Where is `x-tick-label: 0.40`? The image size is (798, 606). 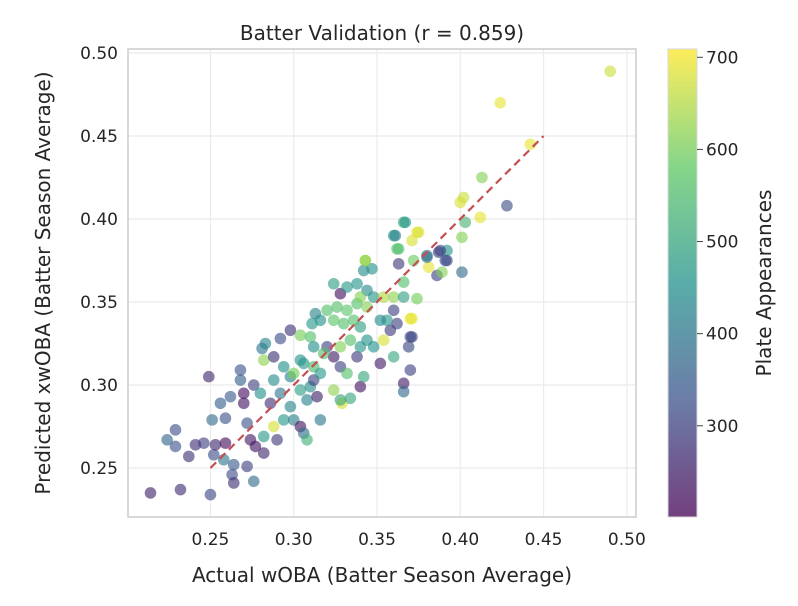 x-tick-label: 0.40 is located at coordinates (460, 540).